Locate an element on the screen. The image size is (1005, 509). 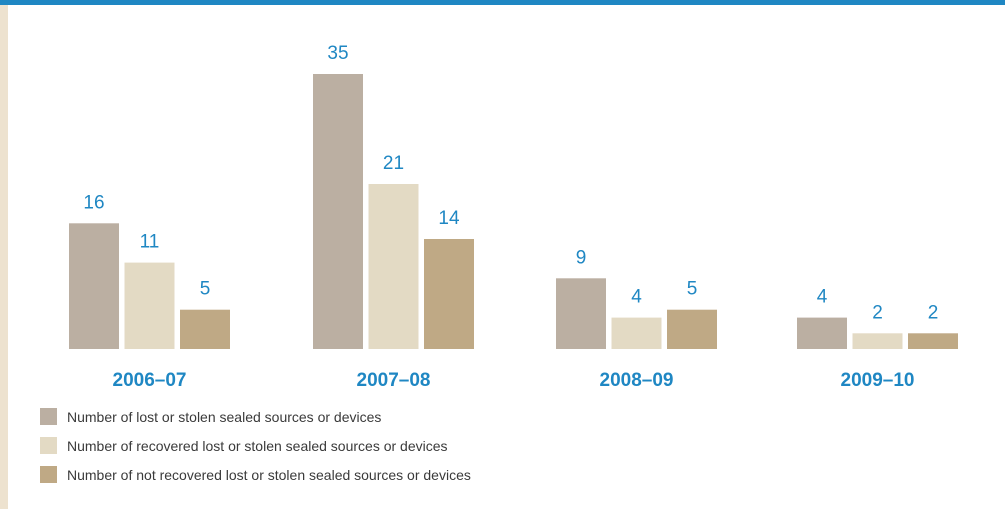
legend-swatch-not-recovered is located at coordinates (48, 474).